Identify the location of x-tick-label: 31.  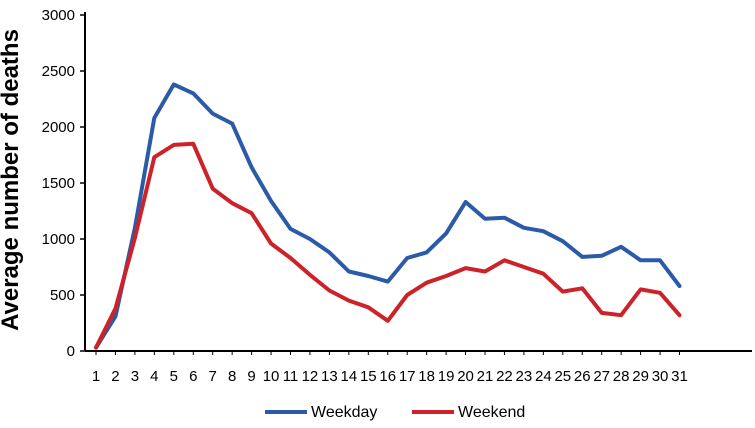
(679, 376).